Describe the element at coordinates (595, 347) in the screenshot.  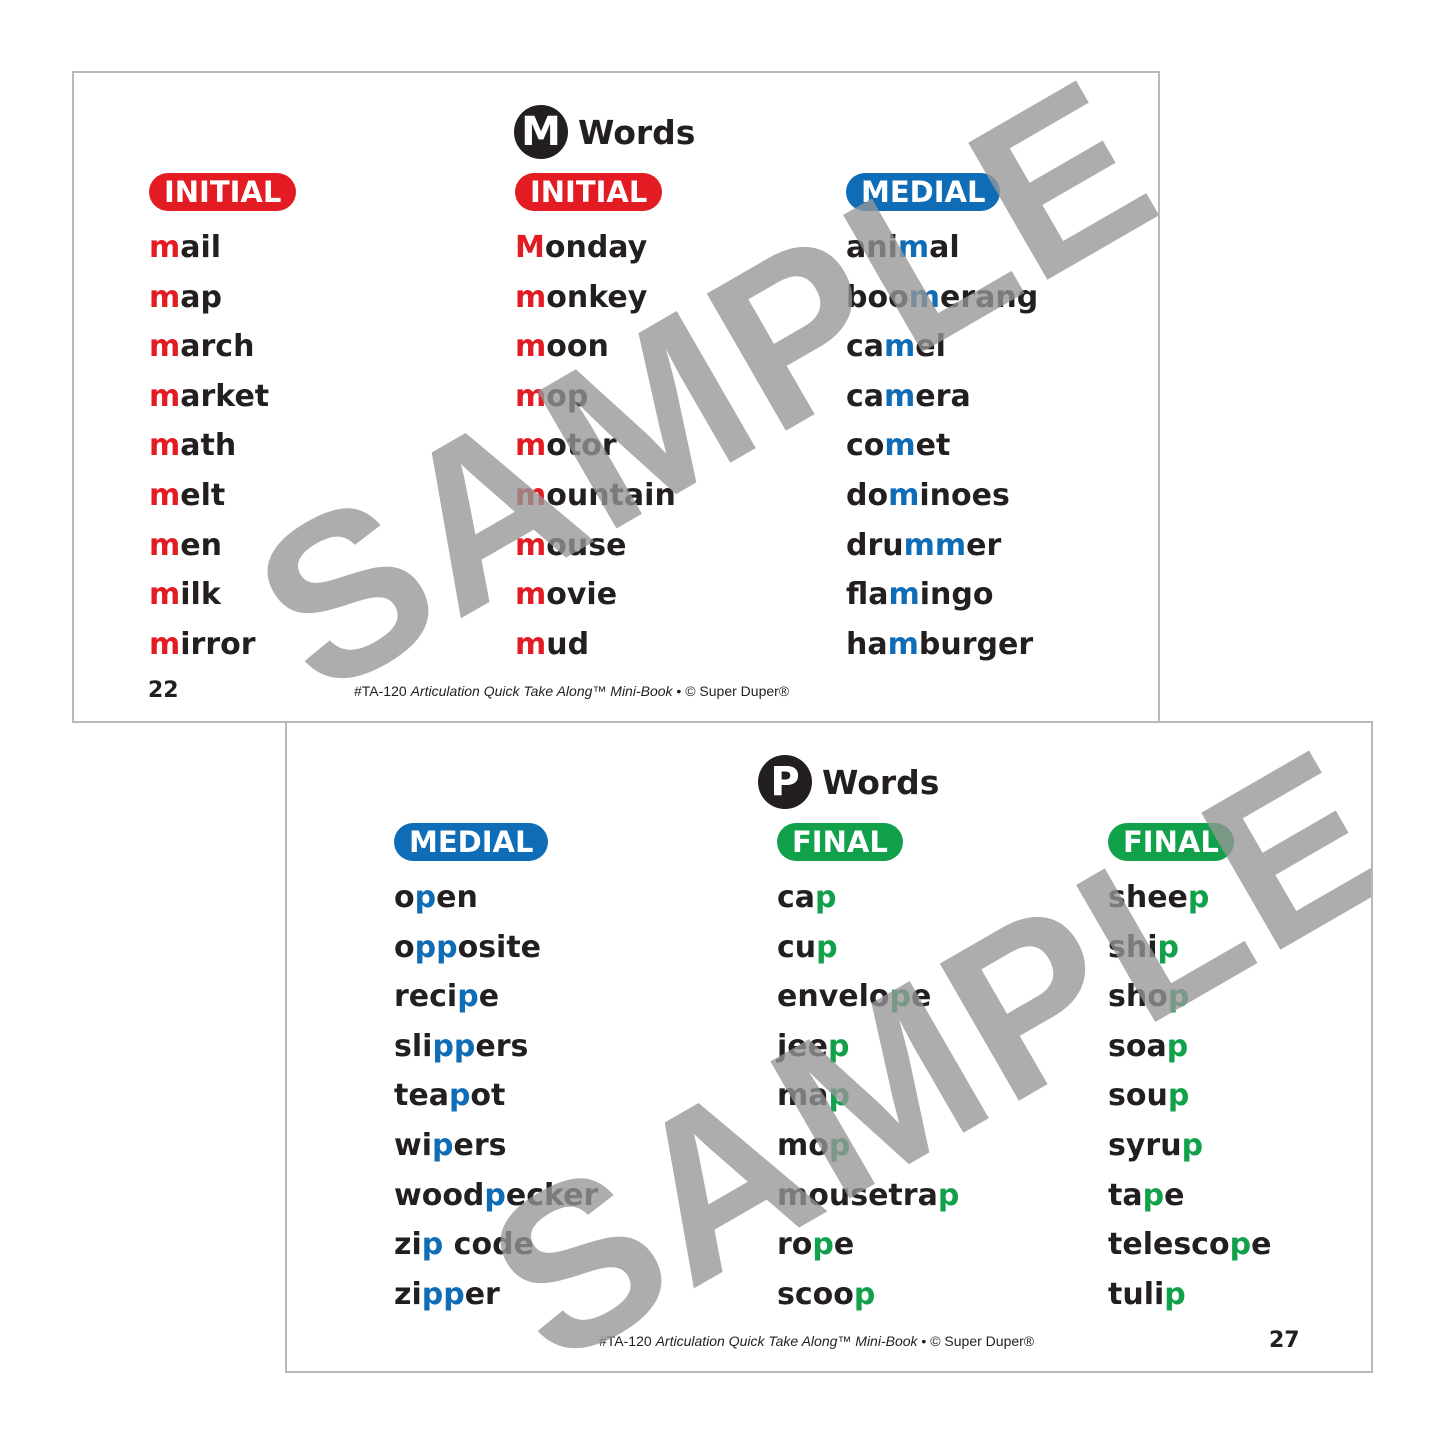
I see `word-item: moon` at that location.